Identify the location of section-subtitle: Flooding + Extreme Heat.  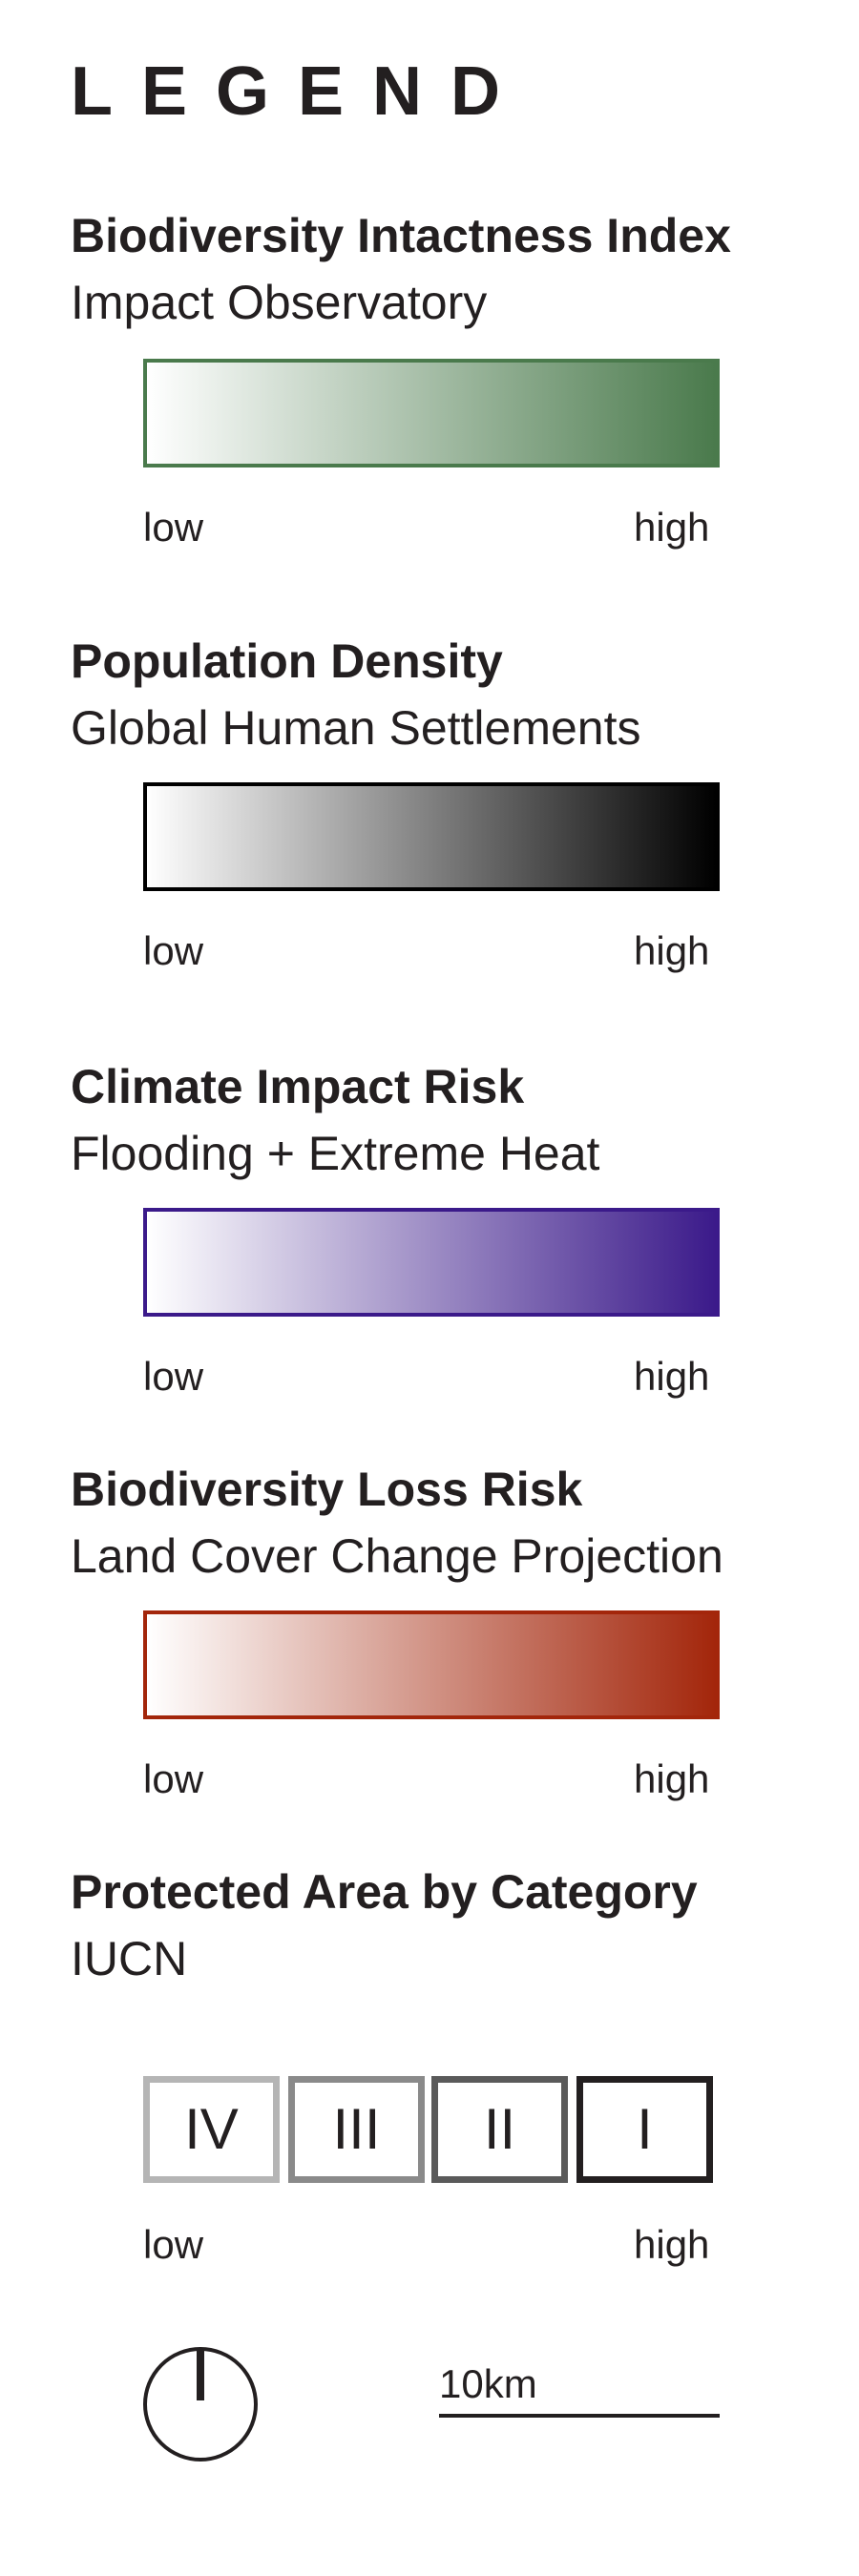
(335, 1153).